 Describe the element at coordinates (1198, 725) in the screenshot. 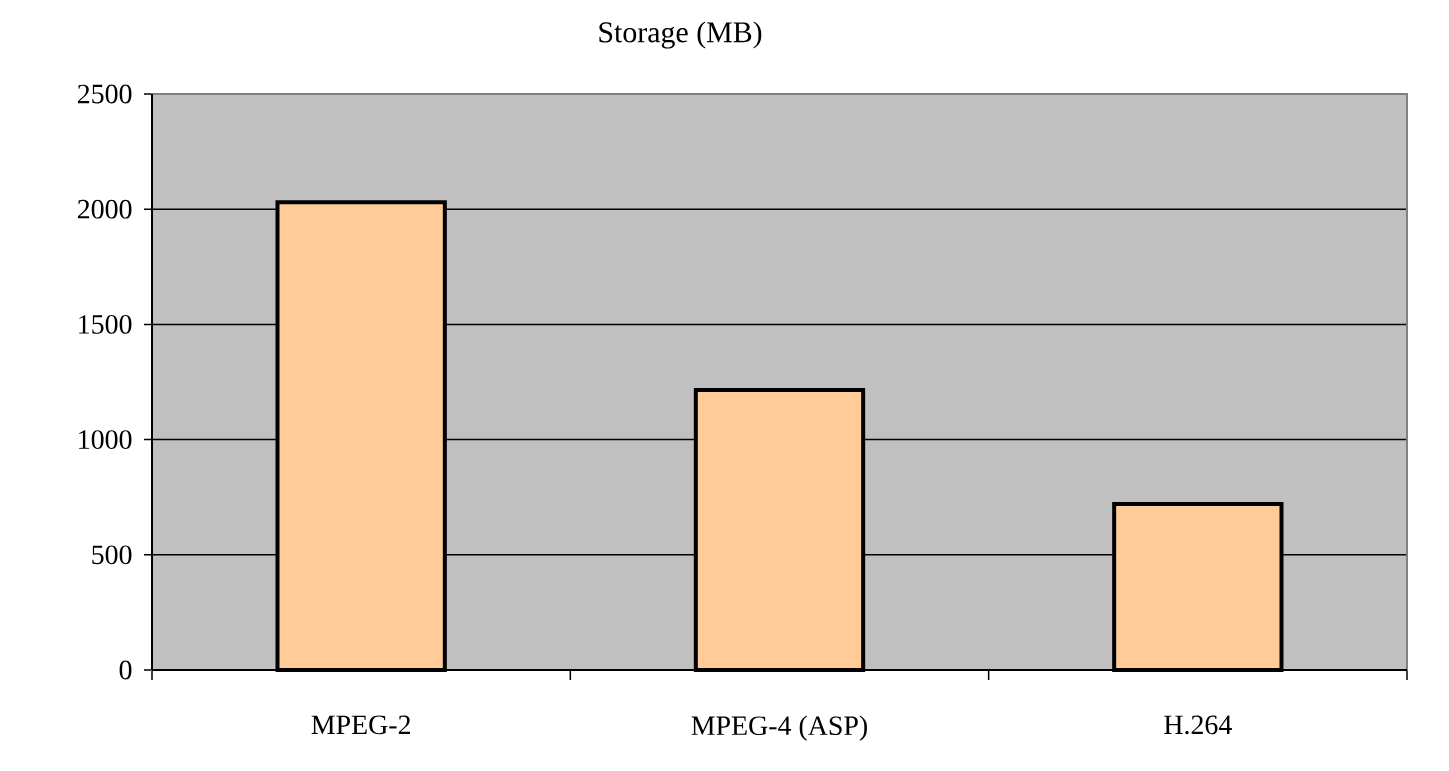

I see `x-tick-label: H.264` at that location.